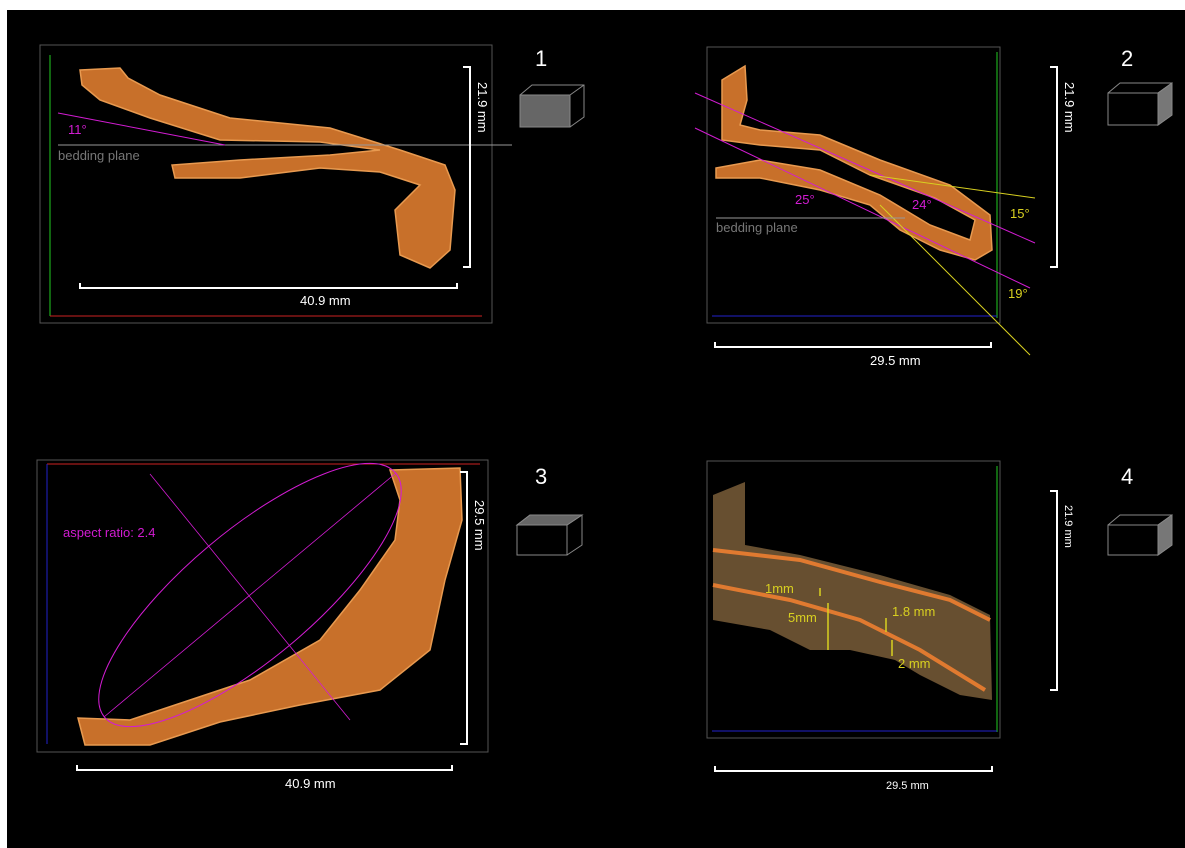 Image resolution: width=1185 pixels, height=848 pixels. I want to click on angle-label: 24°, so click(922, 204).